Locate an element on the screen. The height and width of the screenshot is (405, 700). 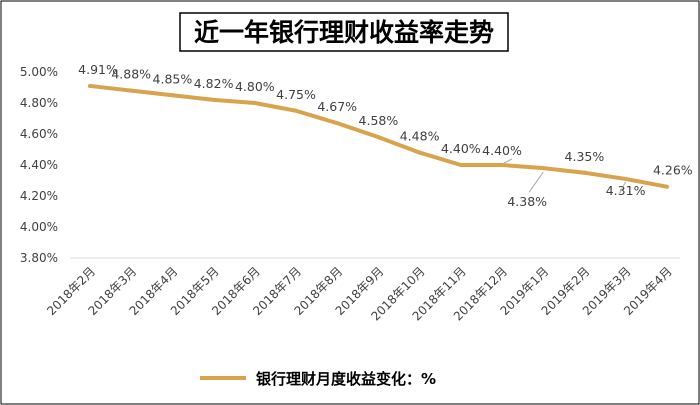
y-tick-label: 4.20% is located at coordinates (39, 196).